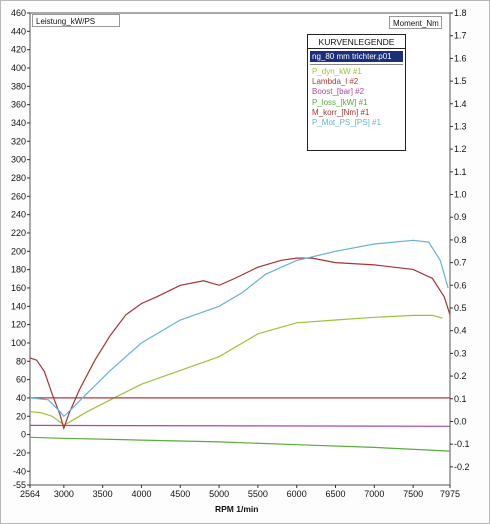  I want to click on legend-entry: M_korr_[Nm] #1, so click(341, 112).